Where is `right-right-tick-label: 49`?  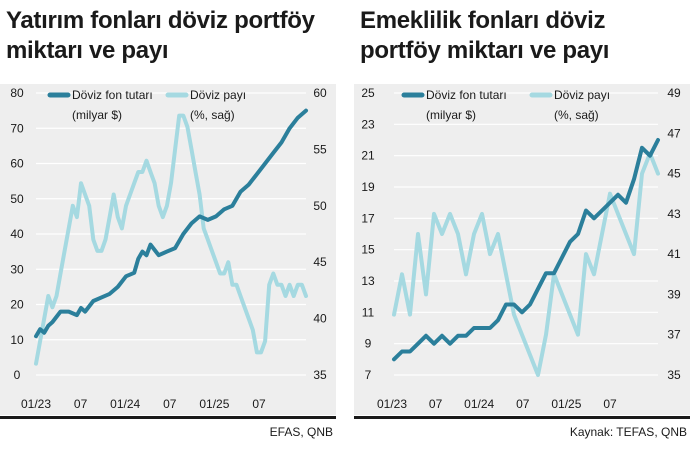 right-right-tick-label: 49 is located at coordinates (674, 93).